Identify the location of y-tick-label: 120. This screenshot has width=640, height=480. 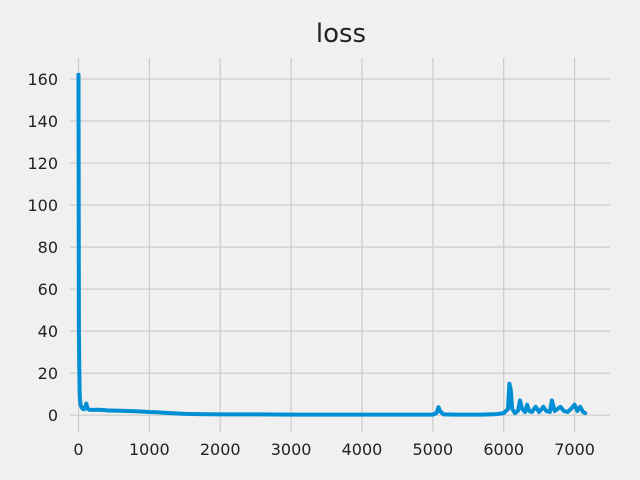
(42, 163).